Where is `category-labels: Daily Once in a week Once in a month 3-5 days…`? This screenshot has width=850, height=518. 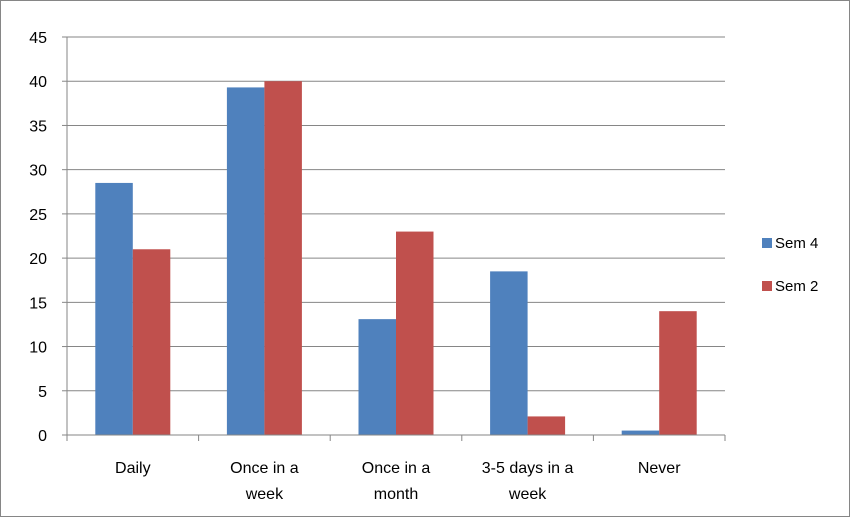 category-labels: Daily Once in a week Once in a month 3-5 days… is located at coordinates (398, 481).